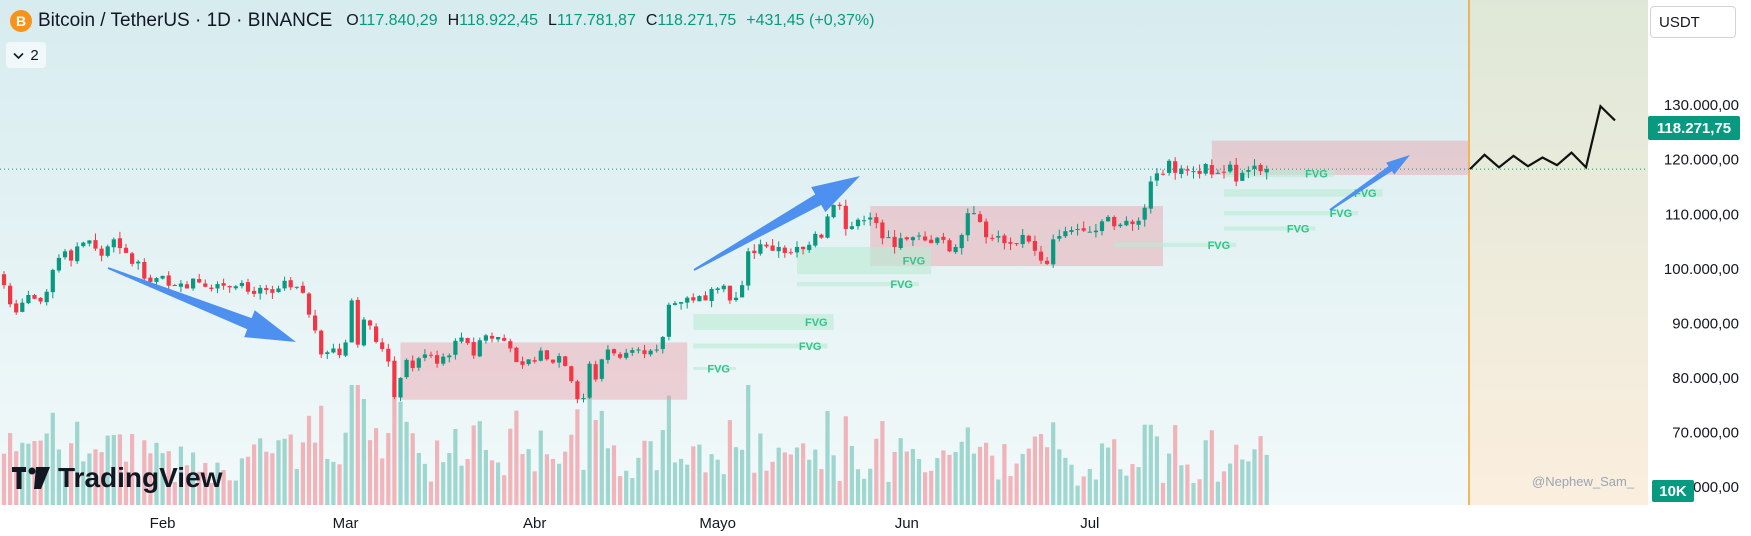  What do you see at coordinates (185, 20) in the screenshot?
I see `symbol-title: Bitcoin / TetherUS · 1D · BINANCE` at bounding box center [185, 20].